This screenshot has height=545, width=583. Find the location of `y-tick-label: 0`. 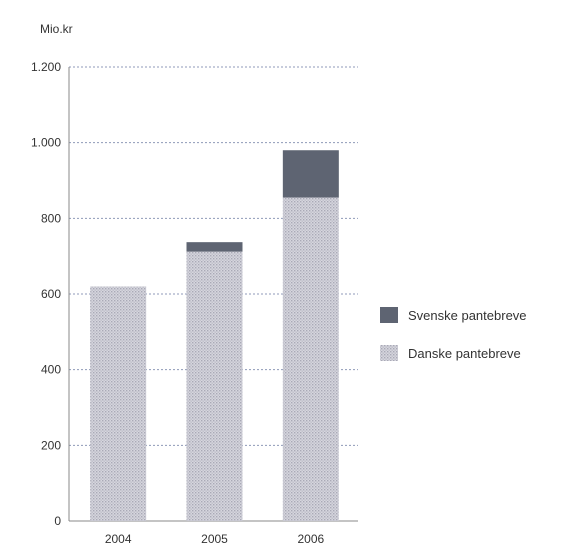

y-tick-label: 0 is located at coordinates (57, 521).